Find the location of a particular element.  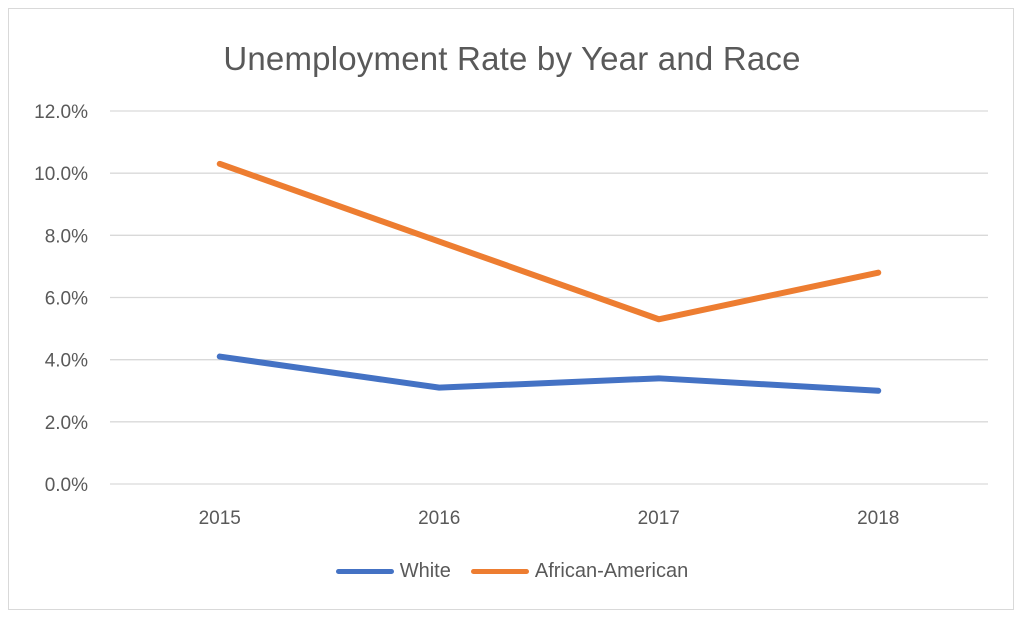

legend-swatch-african-american is located at coordinates (499, 571).